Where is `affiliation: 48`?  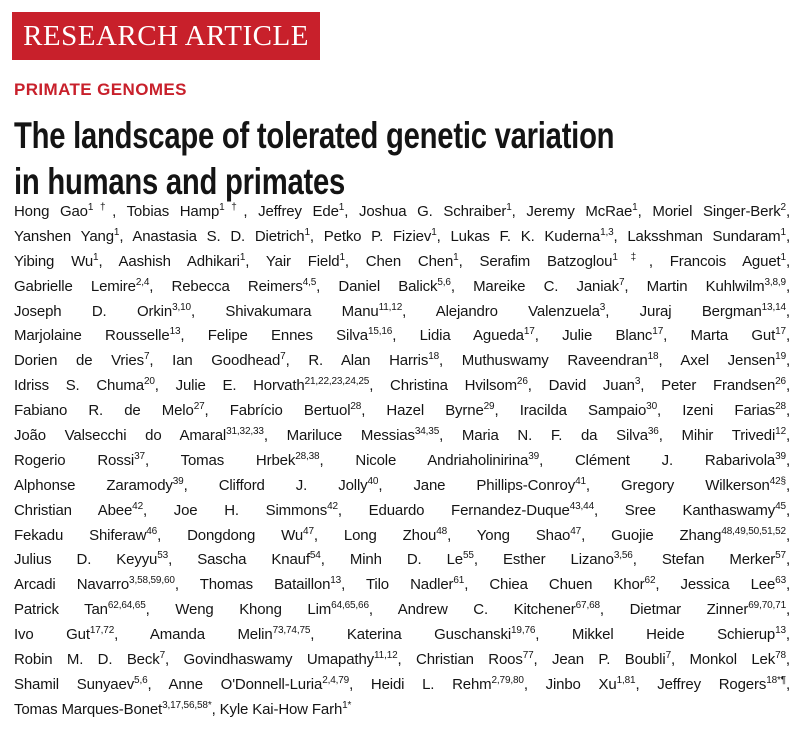
affiliation: 48 is located at coordinates (442, 531).